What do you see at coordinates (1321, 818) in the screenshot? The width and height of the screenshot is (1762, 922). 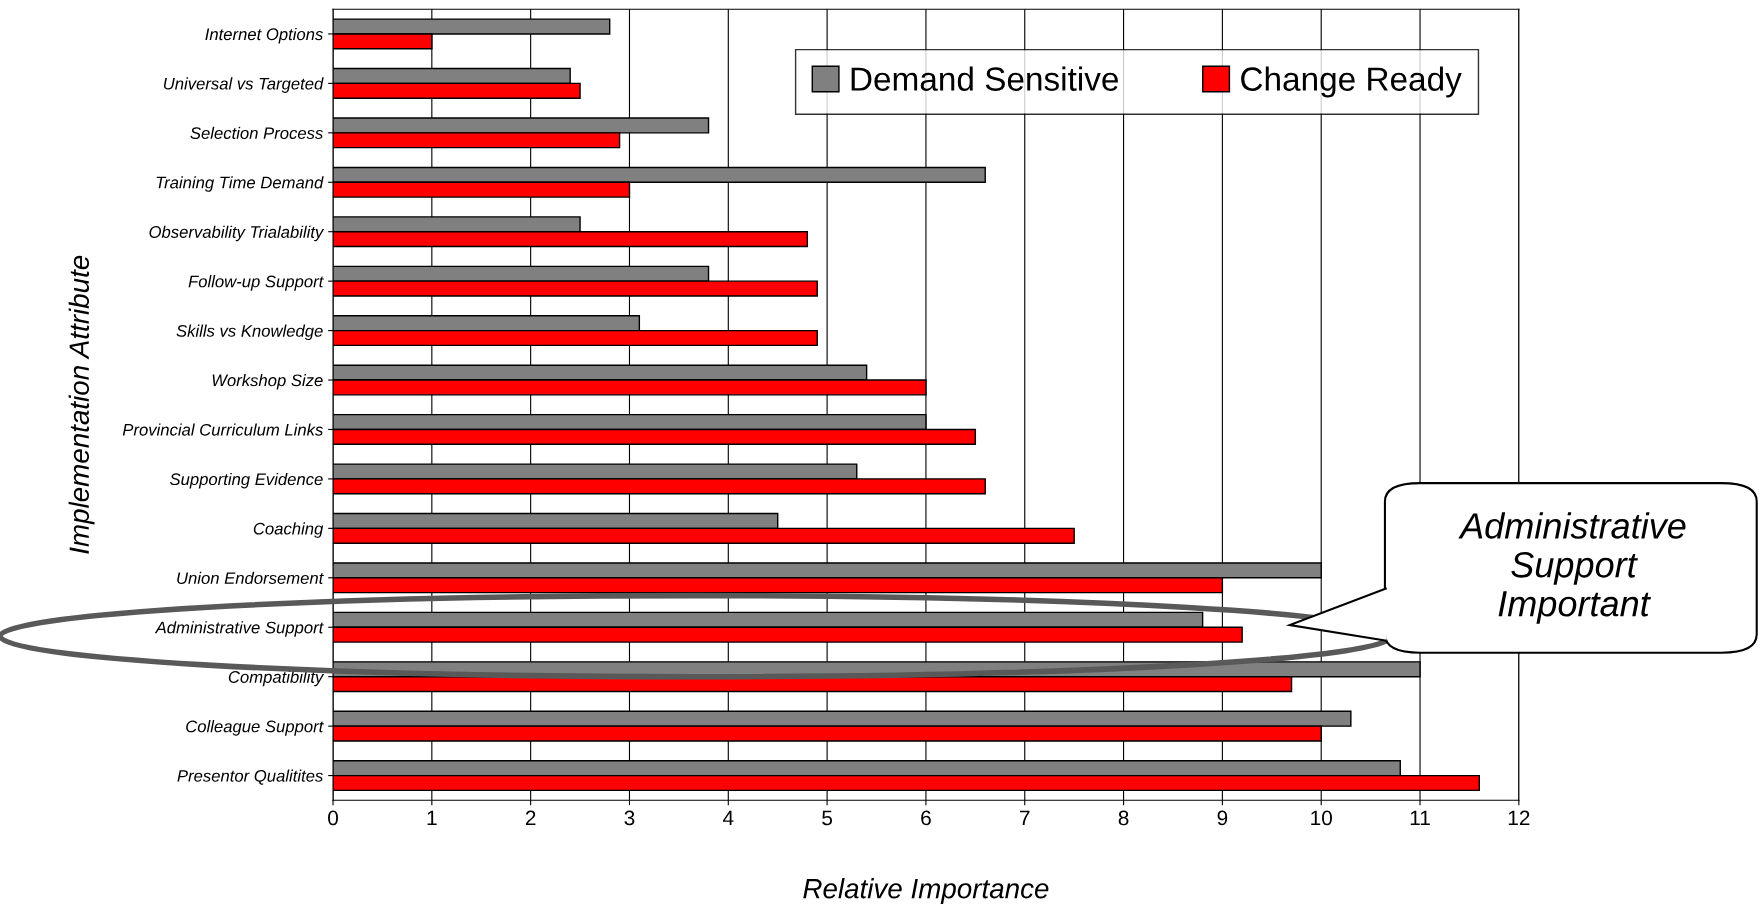 I see `x-tick-label: 10` at bounding box center [1321, 818].